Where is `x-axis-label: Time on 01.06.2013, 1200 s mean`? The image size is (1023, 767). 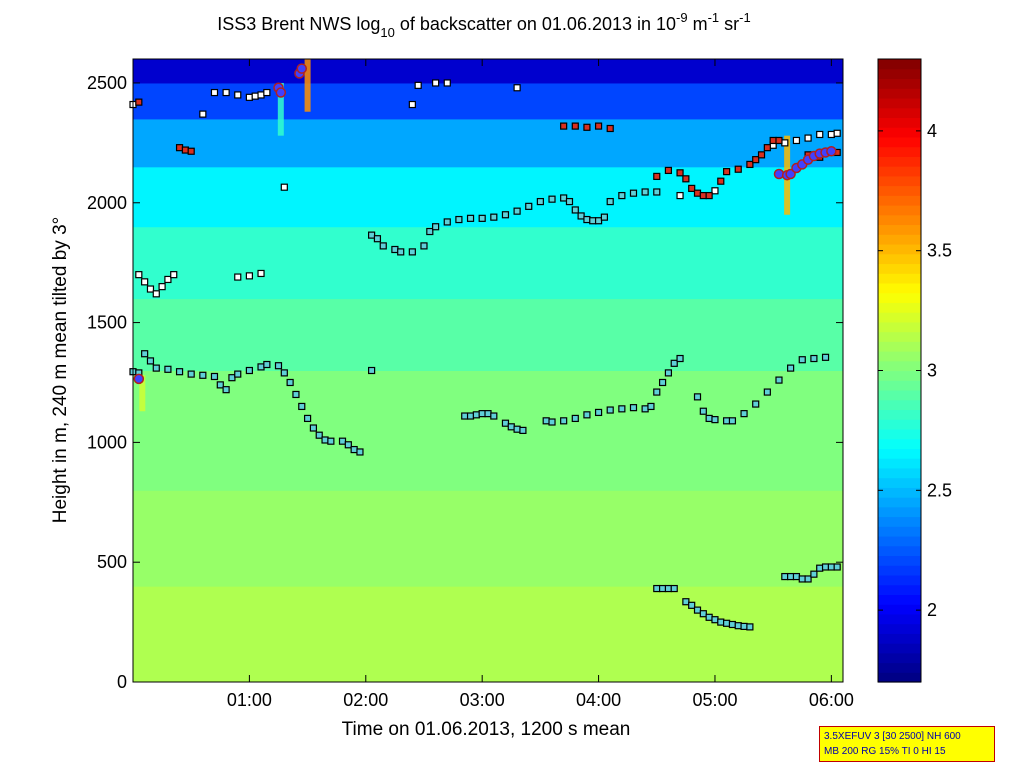
x-axis-label: Time on 01.06.2013, 1200 s mean is located at coordinates (486, 729).